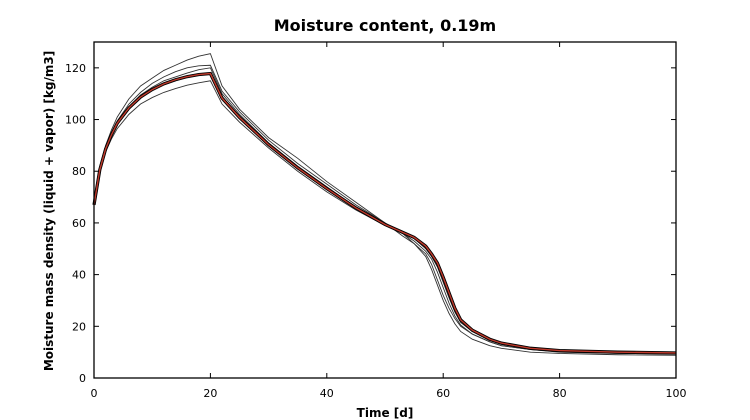 This screenshot has width=750, height=420. I want to click on x-tick-label: 40, so click(327, 393).